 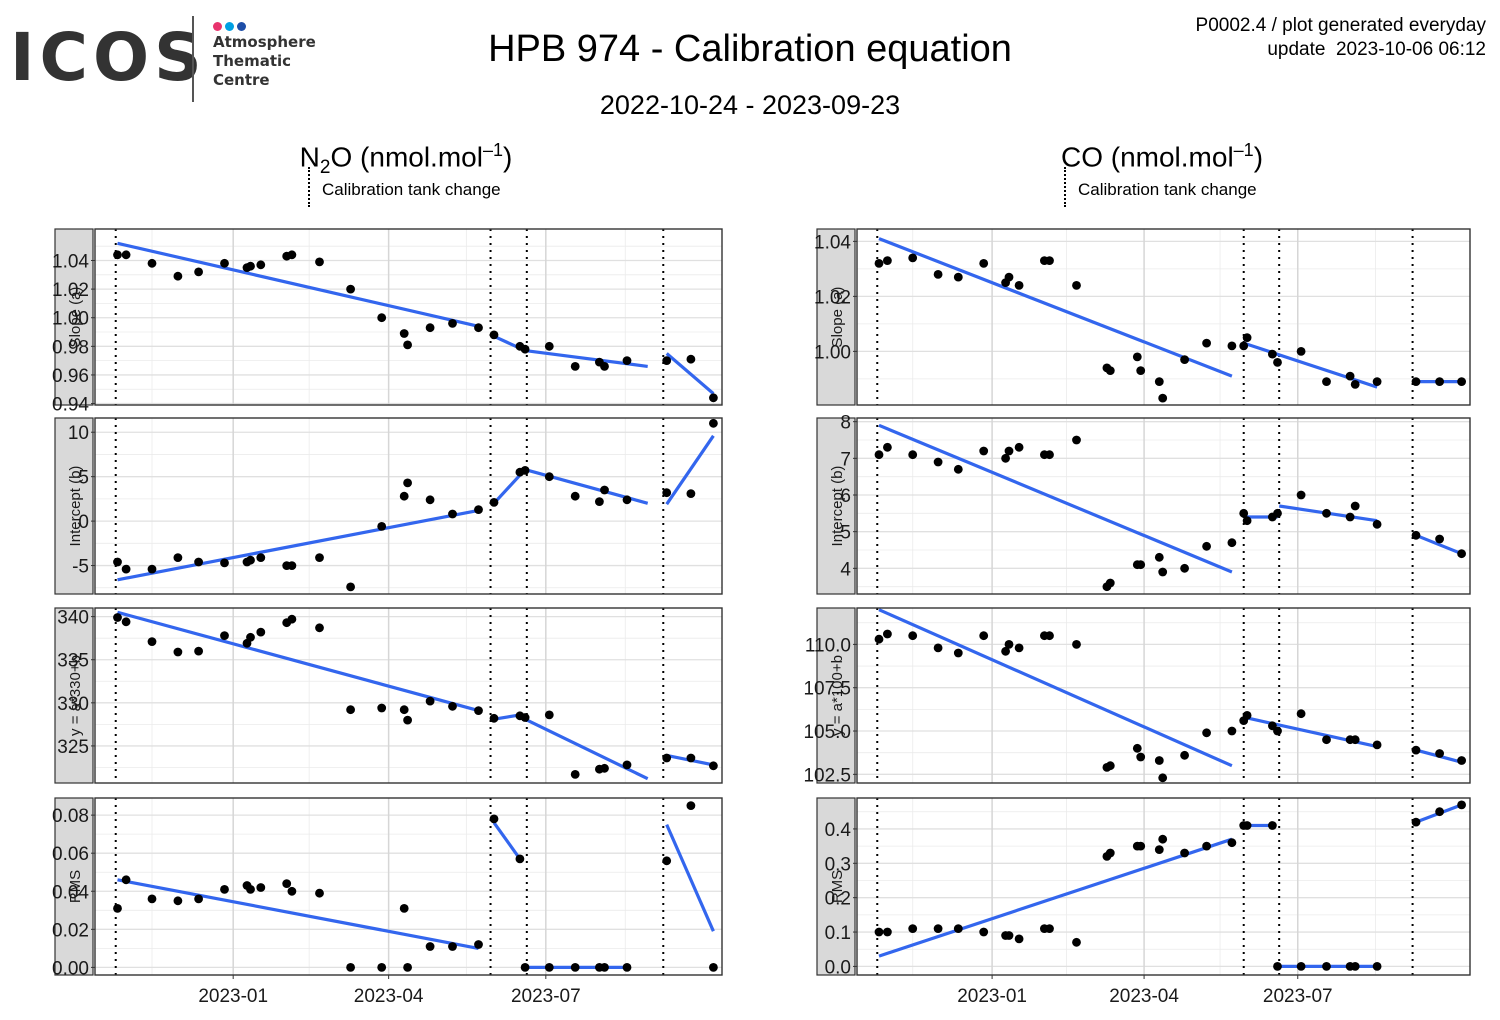 I want to click on species-name-rest: O, so click(x=341, y=157).